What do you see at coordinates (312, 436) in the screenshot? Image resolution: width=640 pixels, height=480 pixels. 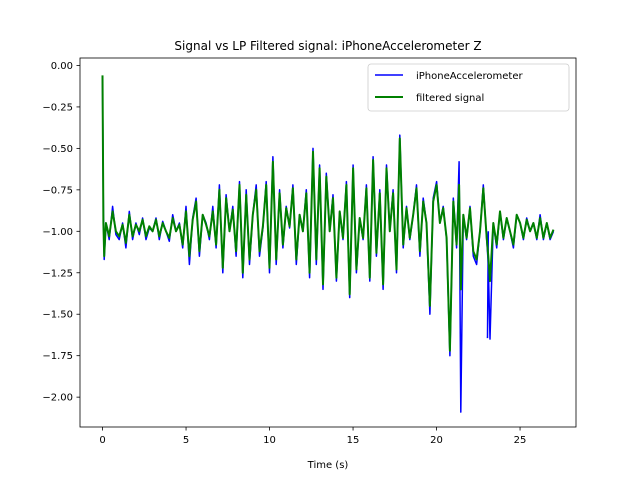 I see `x-axis: 0 5 10 15 20 25` at bounding box center [312, 436].